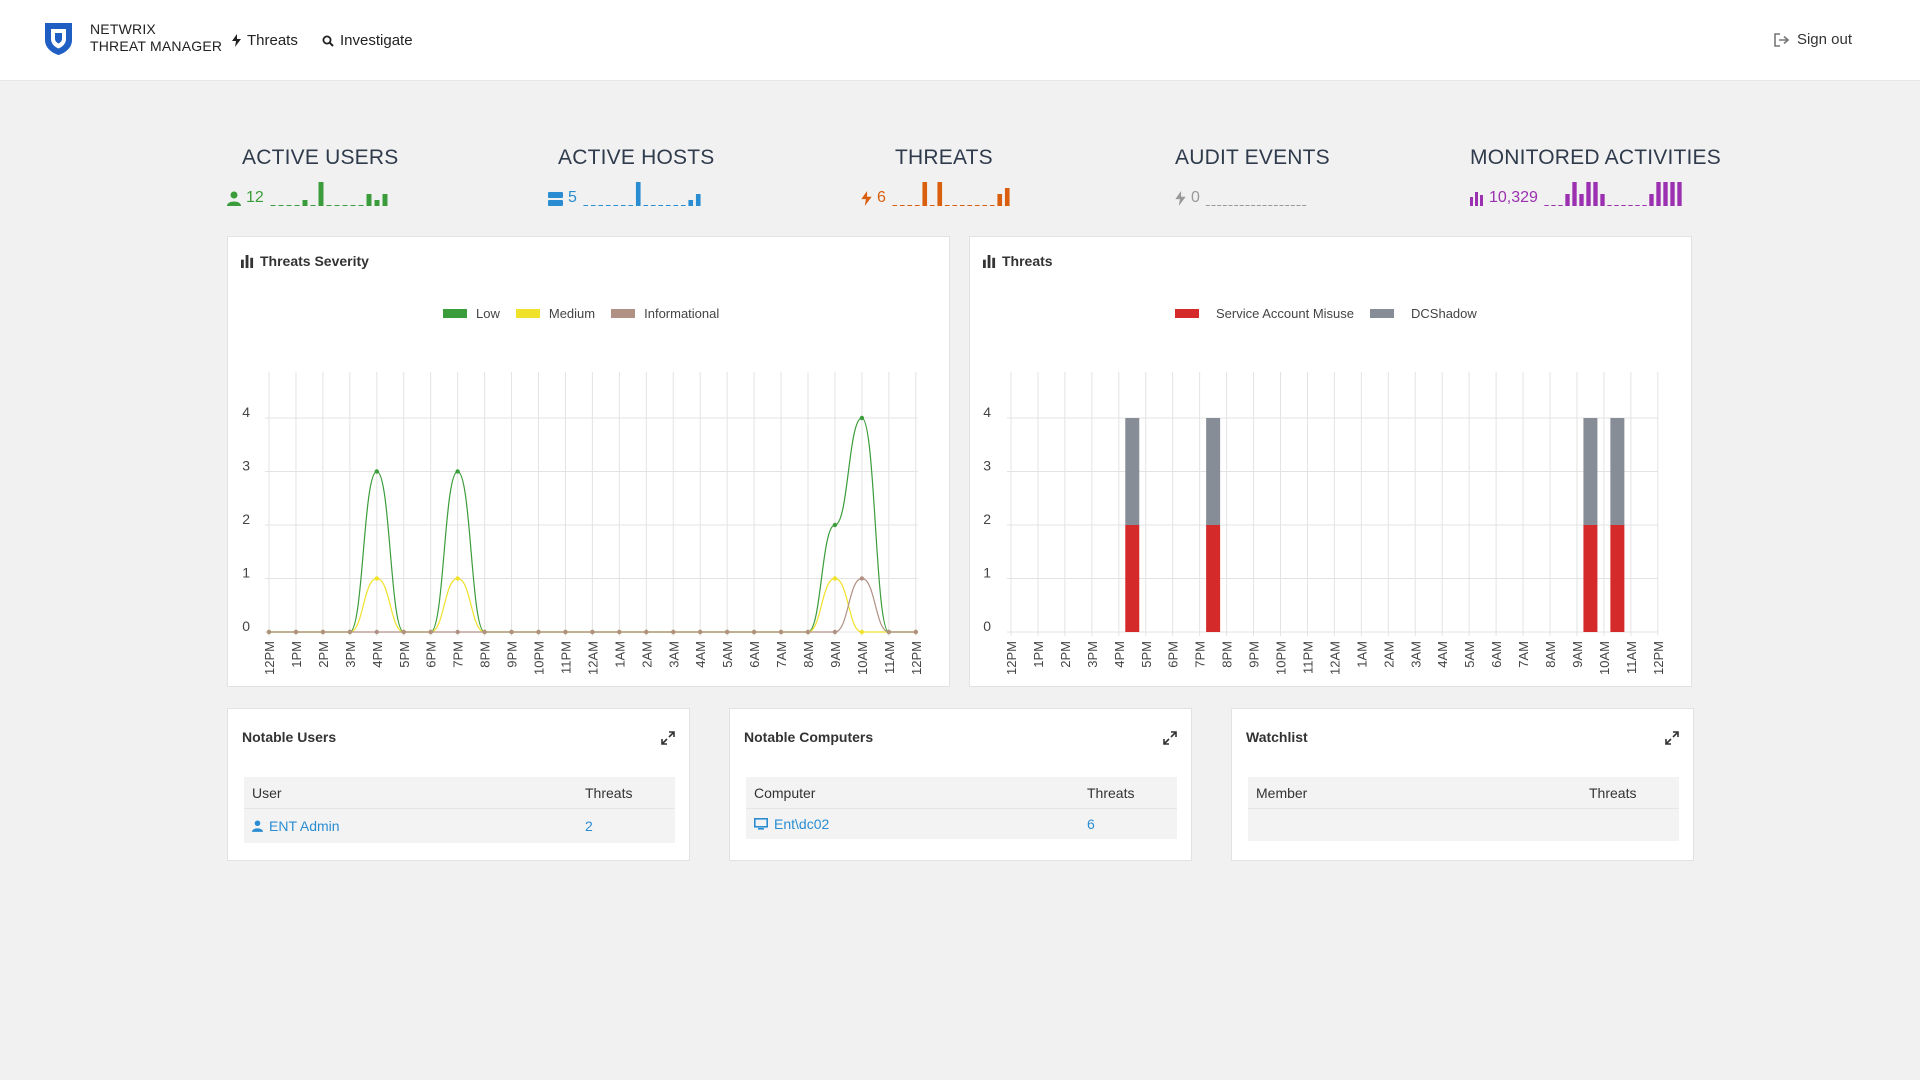  I want to click on col-member: Member, so click(1282, 792).